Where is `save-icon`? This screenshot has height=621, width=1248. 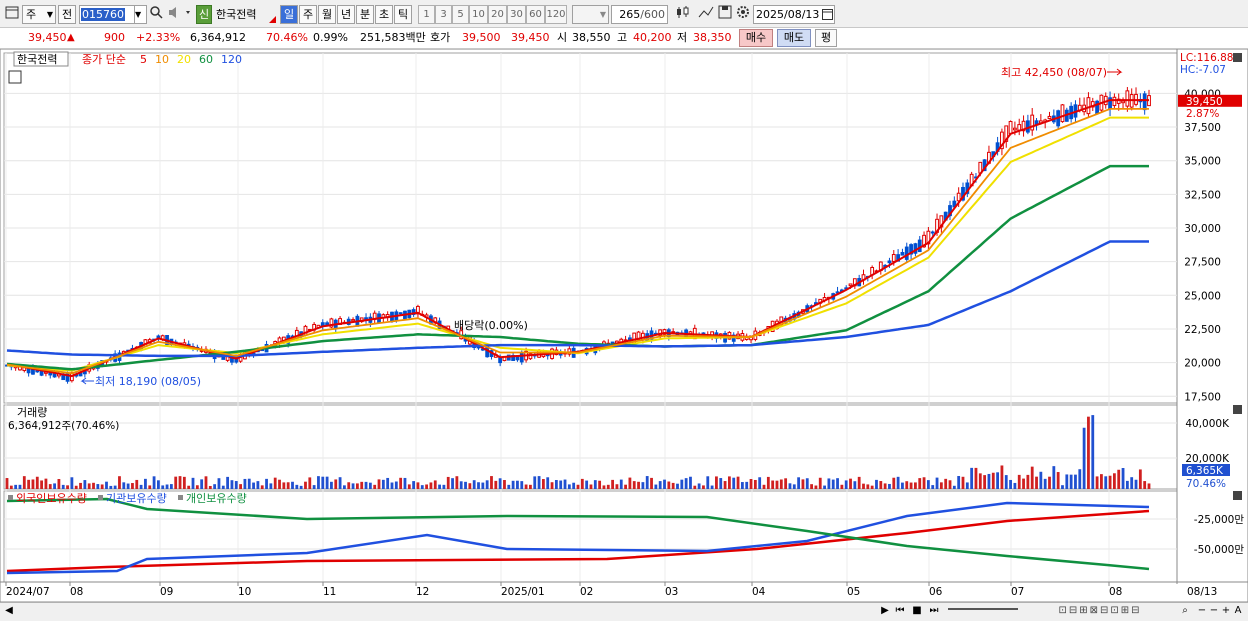
save-icon is located at coordinates (725, 14).